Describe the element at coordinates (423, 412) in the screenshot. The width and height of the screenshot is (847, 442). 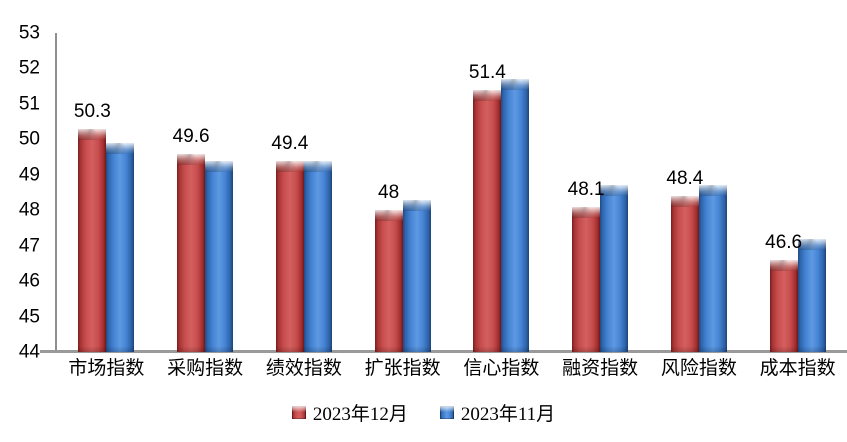
I see `legend: 2023年12月 2023年11月` at that location.